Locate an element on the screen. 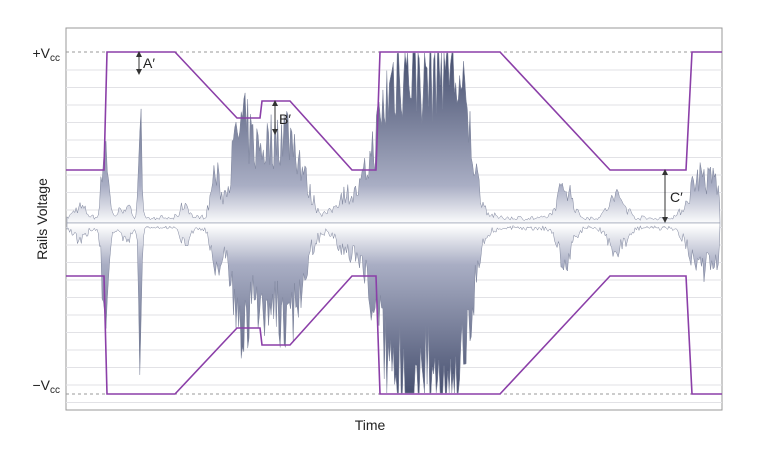 Image resolution: width=765 pixels, height=457 pixels. rail-label: +Vcc is located at coordinates (46, 54).